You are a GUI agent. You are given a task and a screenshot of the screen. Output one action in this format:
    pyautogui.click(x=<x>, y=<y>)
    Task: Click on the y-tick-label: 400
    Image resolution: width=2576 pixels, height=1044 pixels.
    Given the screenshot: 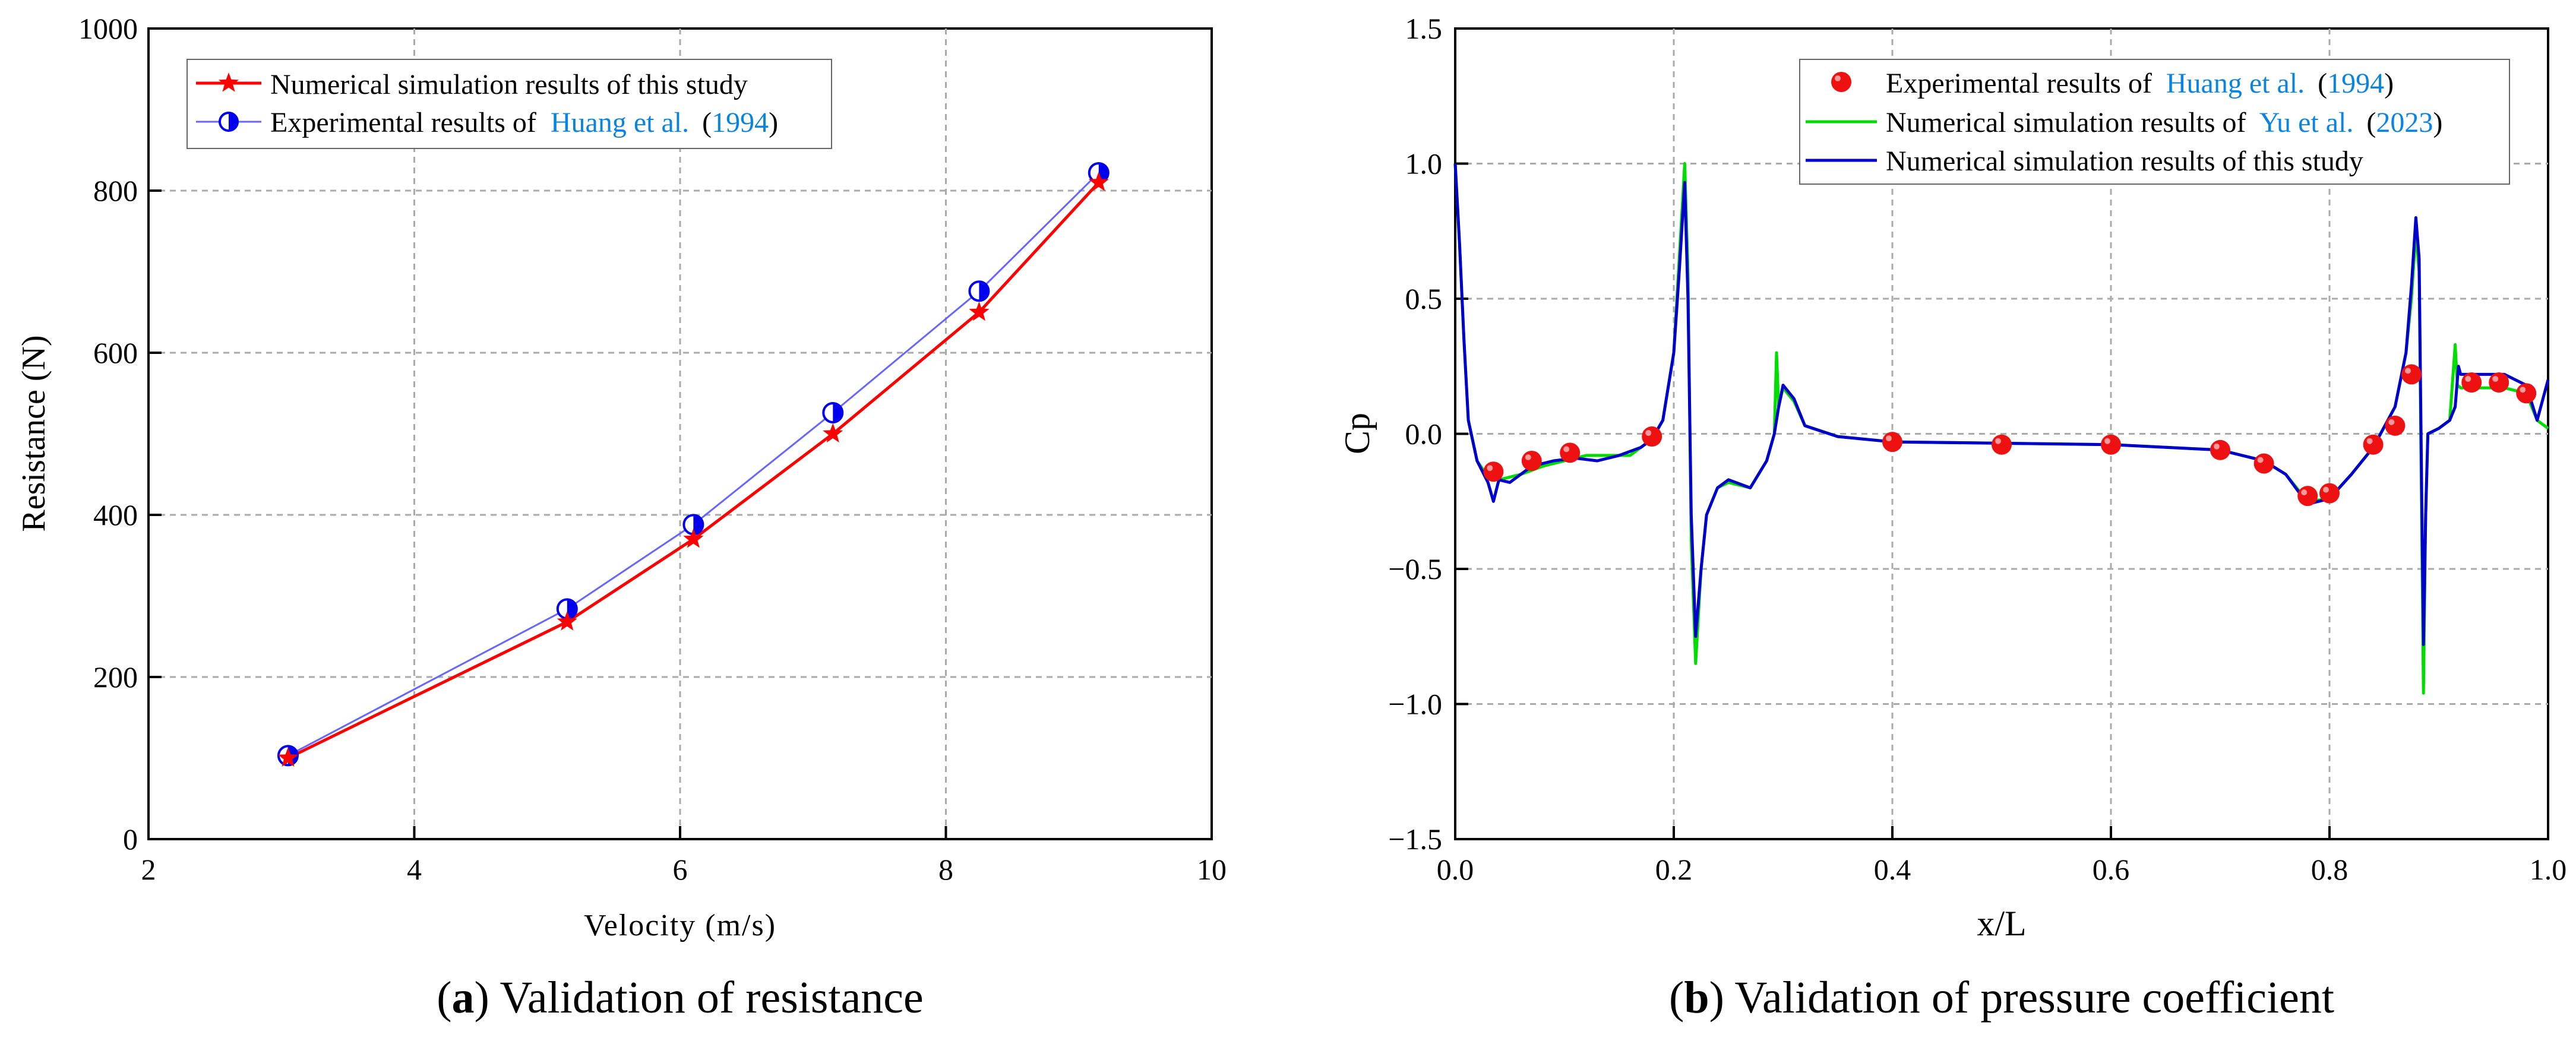 What is the action you would take?
    pyautogui.click(x=115, y=515)
    